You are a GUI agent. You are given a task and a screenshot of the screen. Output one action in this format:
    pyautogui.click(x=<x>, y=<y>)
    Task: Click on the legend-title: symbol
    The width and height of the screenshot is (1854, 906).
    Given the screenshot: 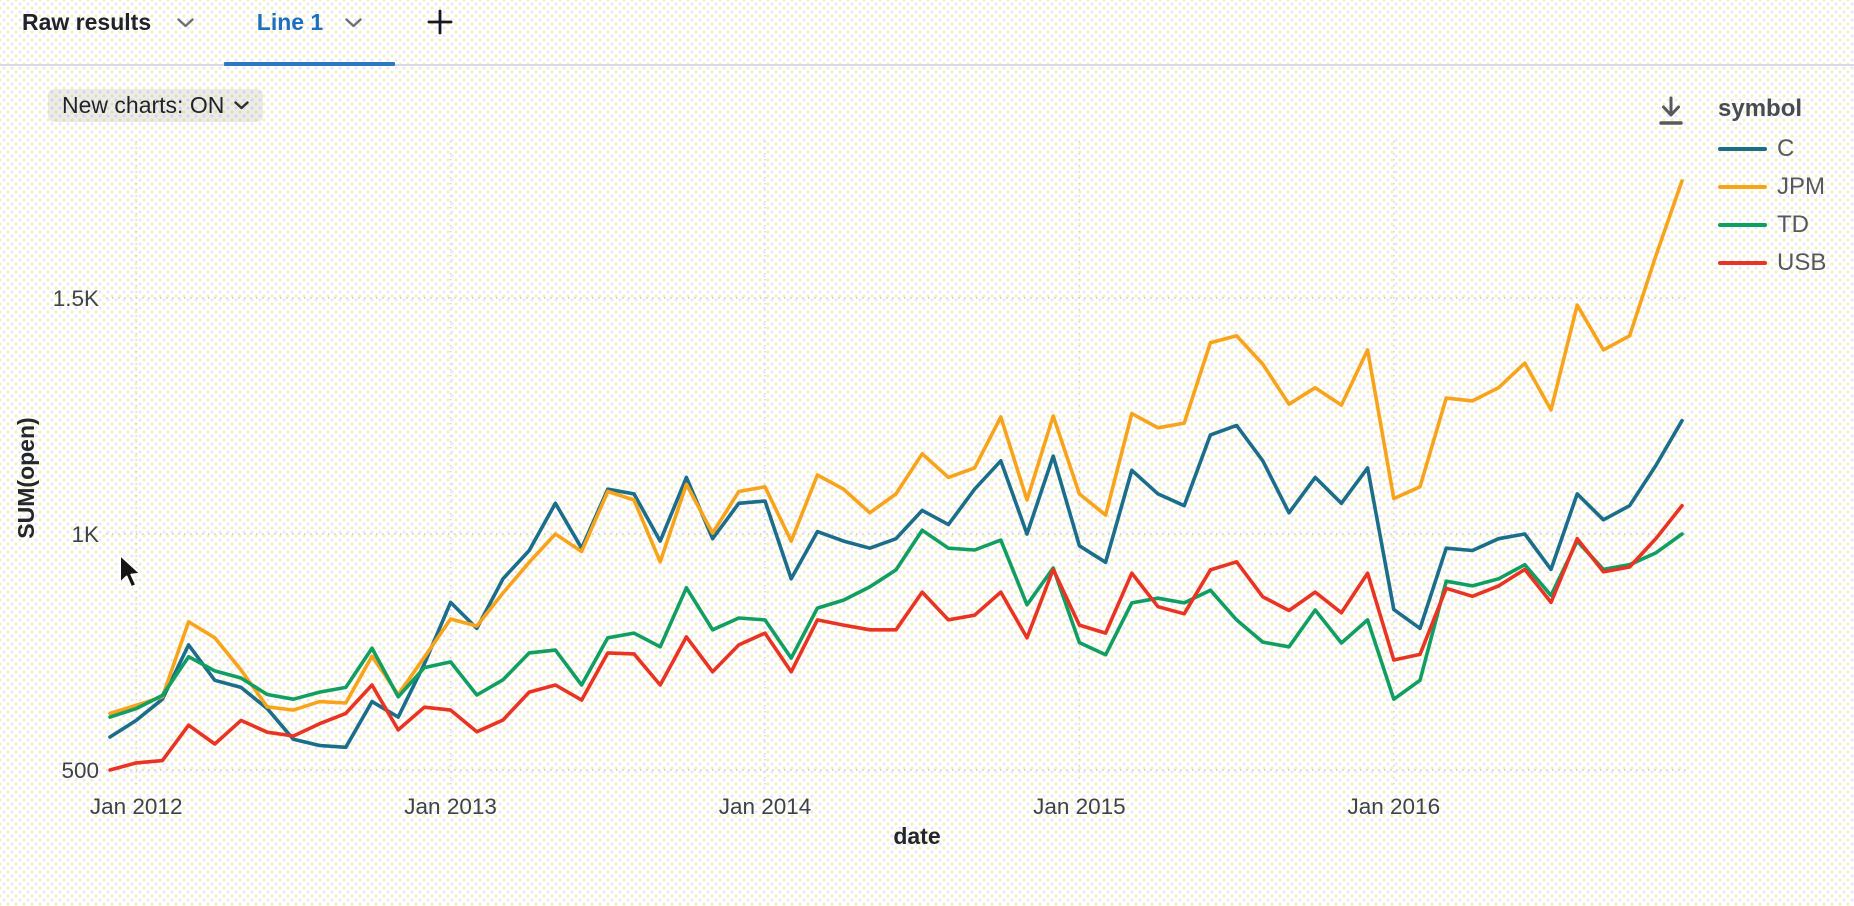 What is the action you would take?
    pyautogui.click(x=1760, y=108)
    